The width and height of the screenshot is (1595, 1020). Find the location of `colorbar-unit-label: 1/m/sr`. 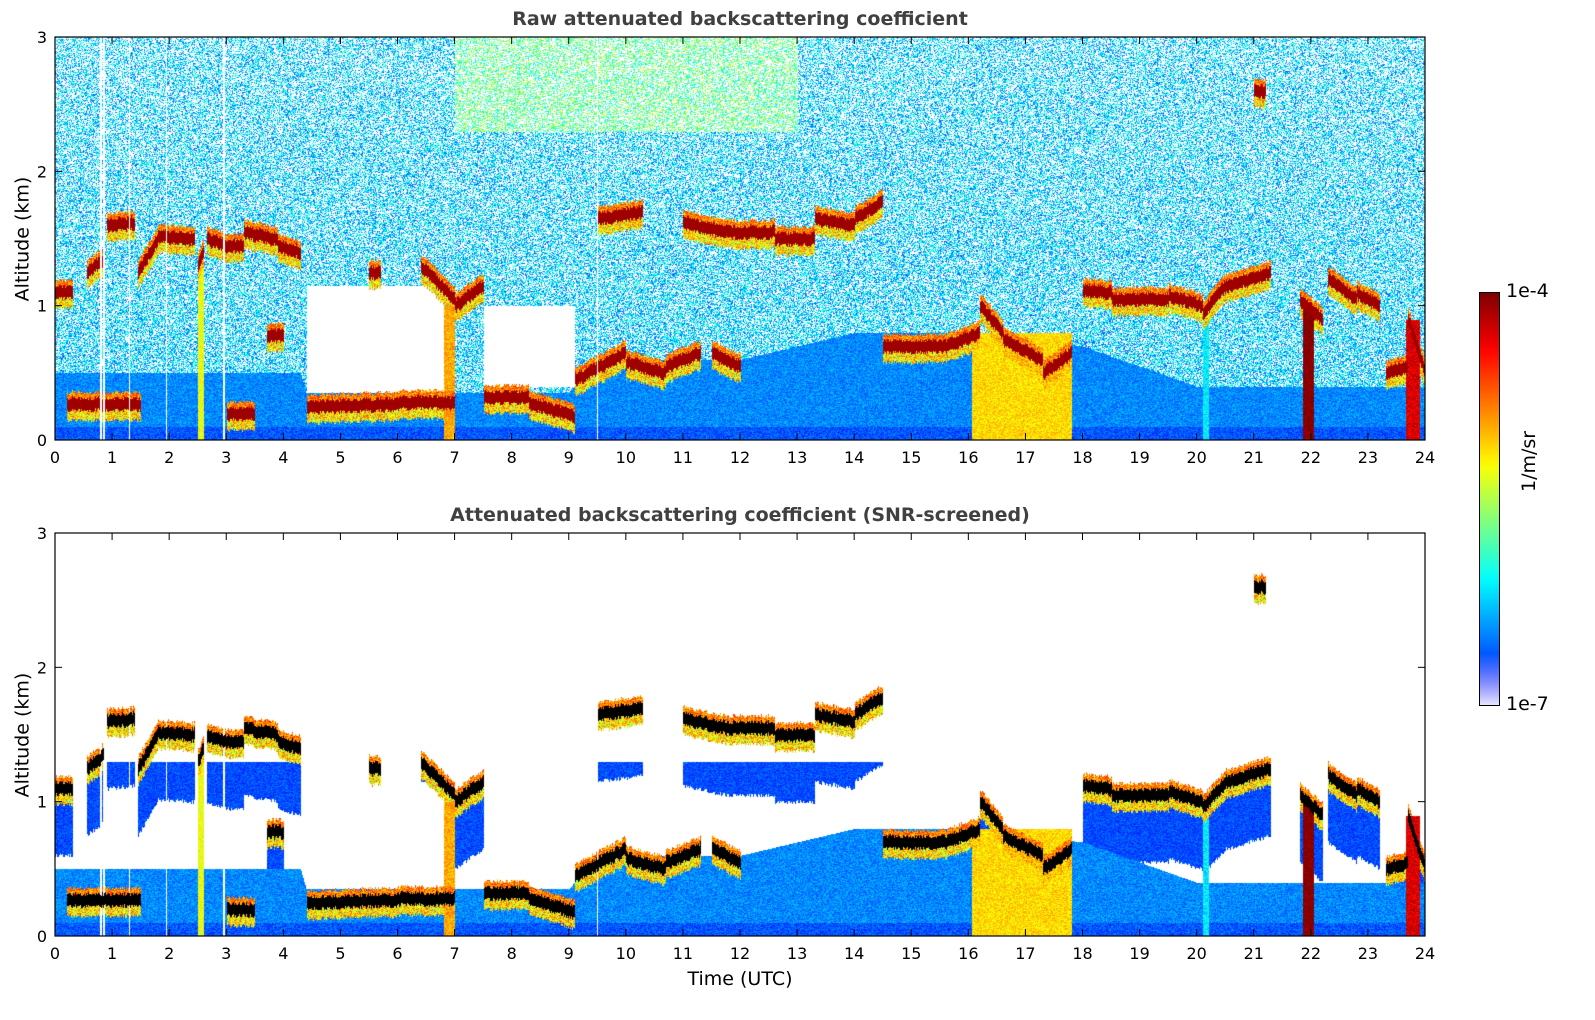

colorbar-unit-label: 1/m/sr is located at coordinates (1529, 461).